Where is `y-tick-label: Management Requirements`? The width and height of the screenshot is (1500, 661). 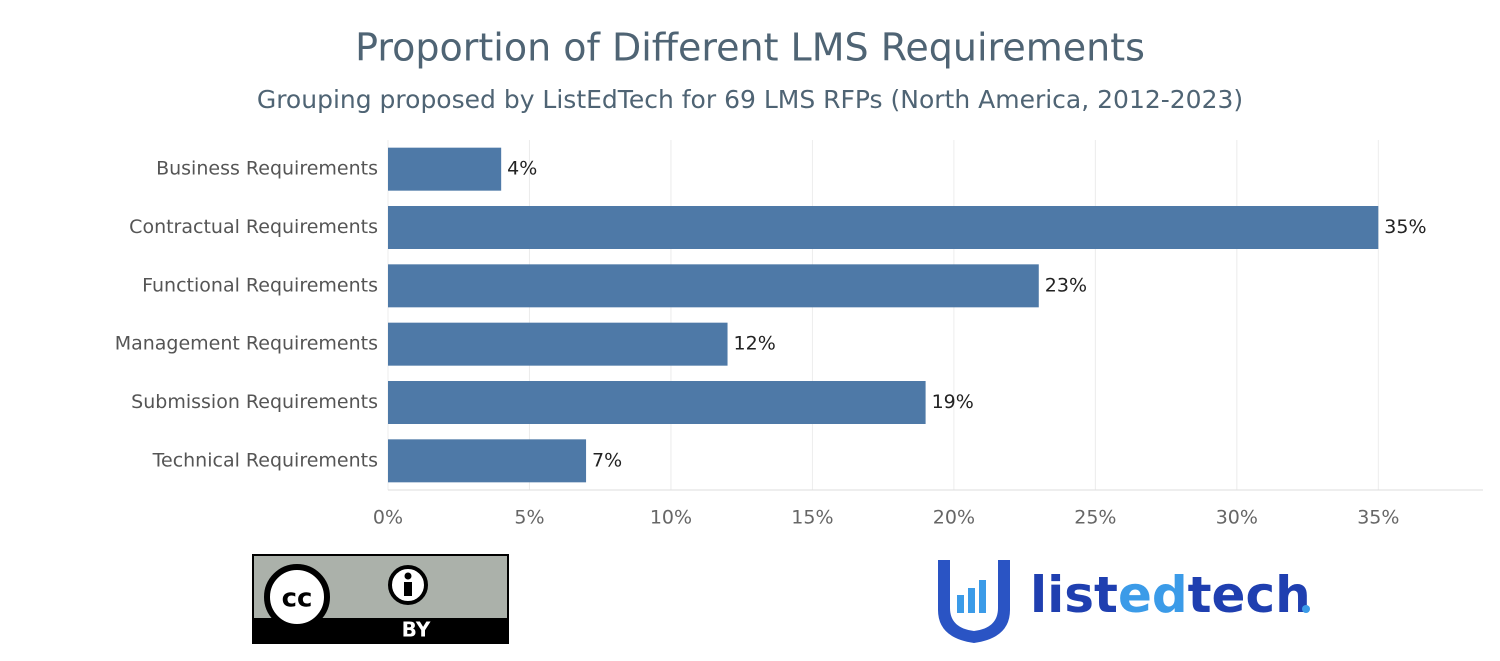
y-tick-label: Management Requirements is located at coordinates (246, 344).